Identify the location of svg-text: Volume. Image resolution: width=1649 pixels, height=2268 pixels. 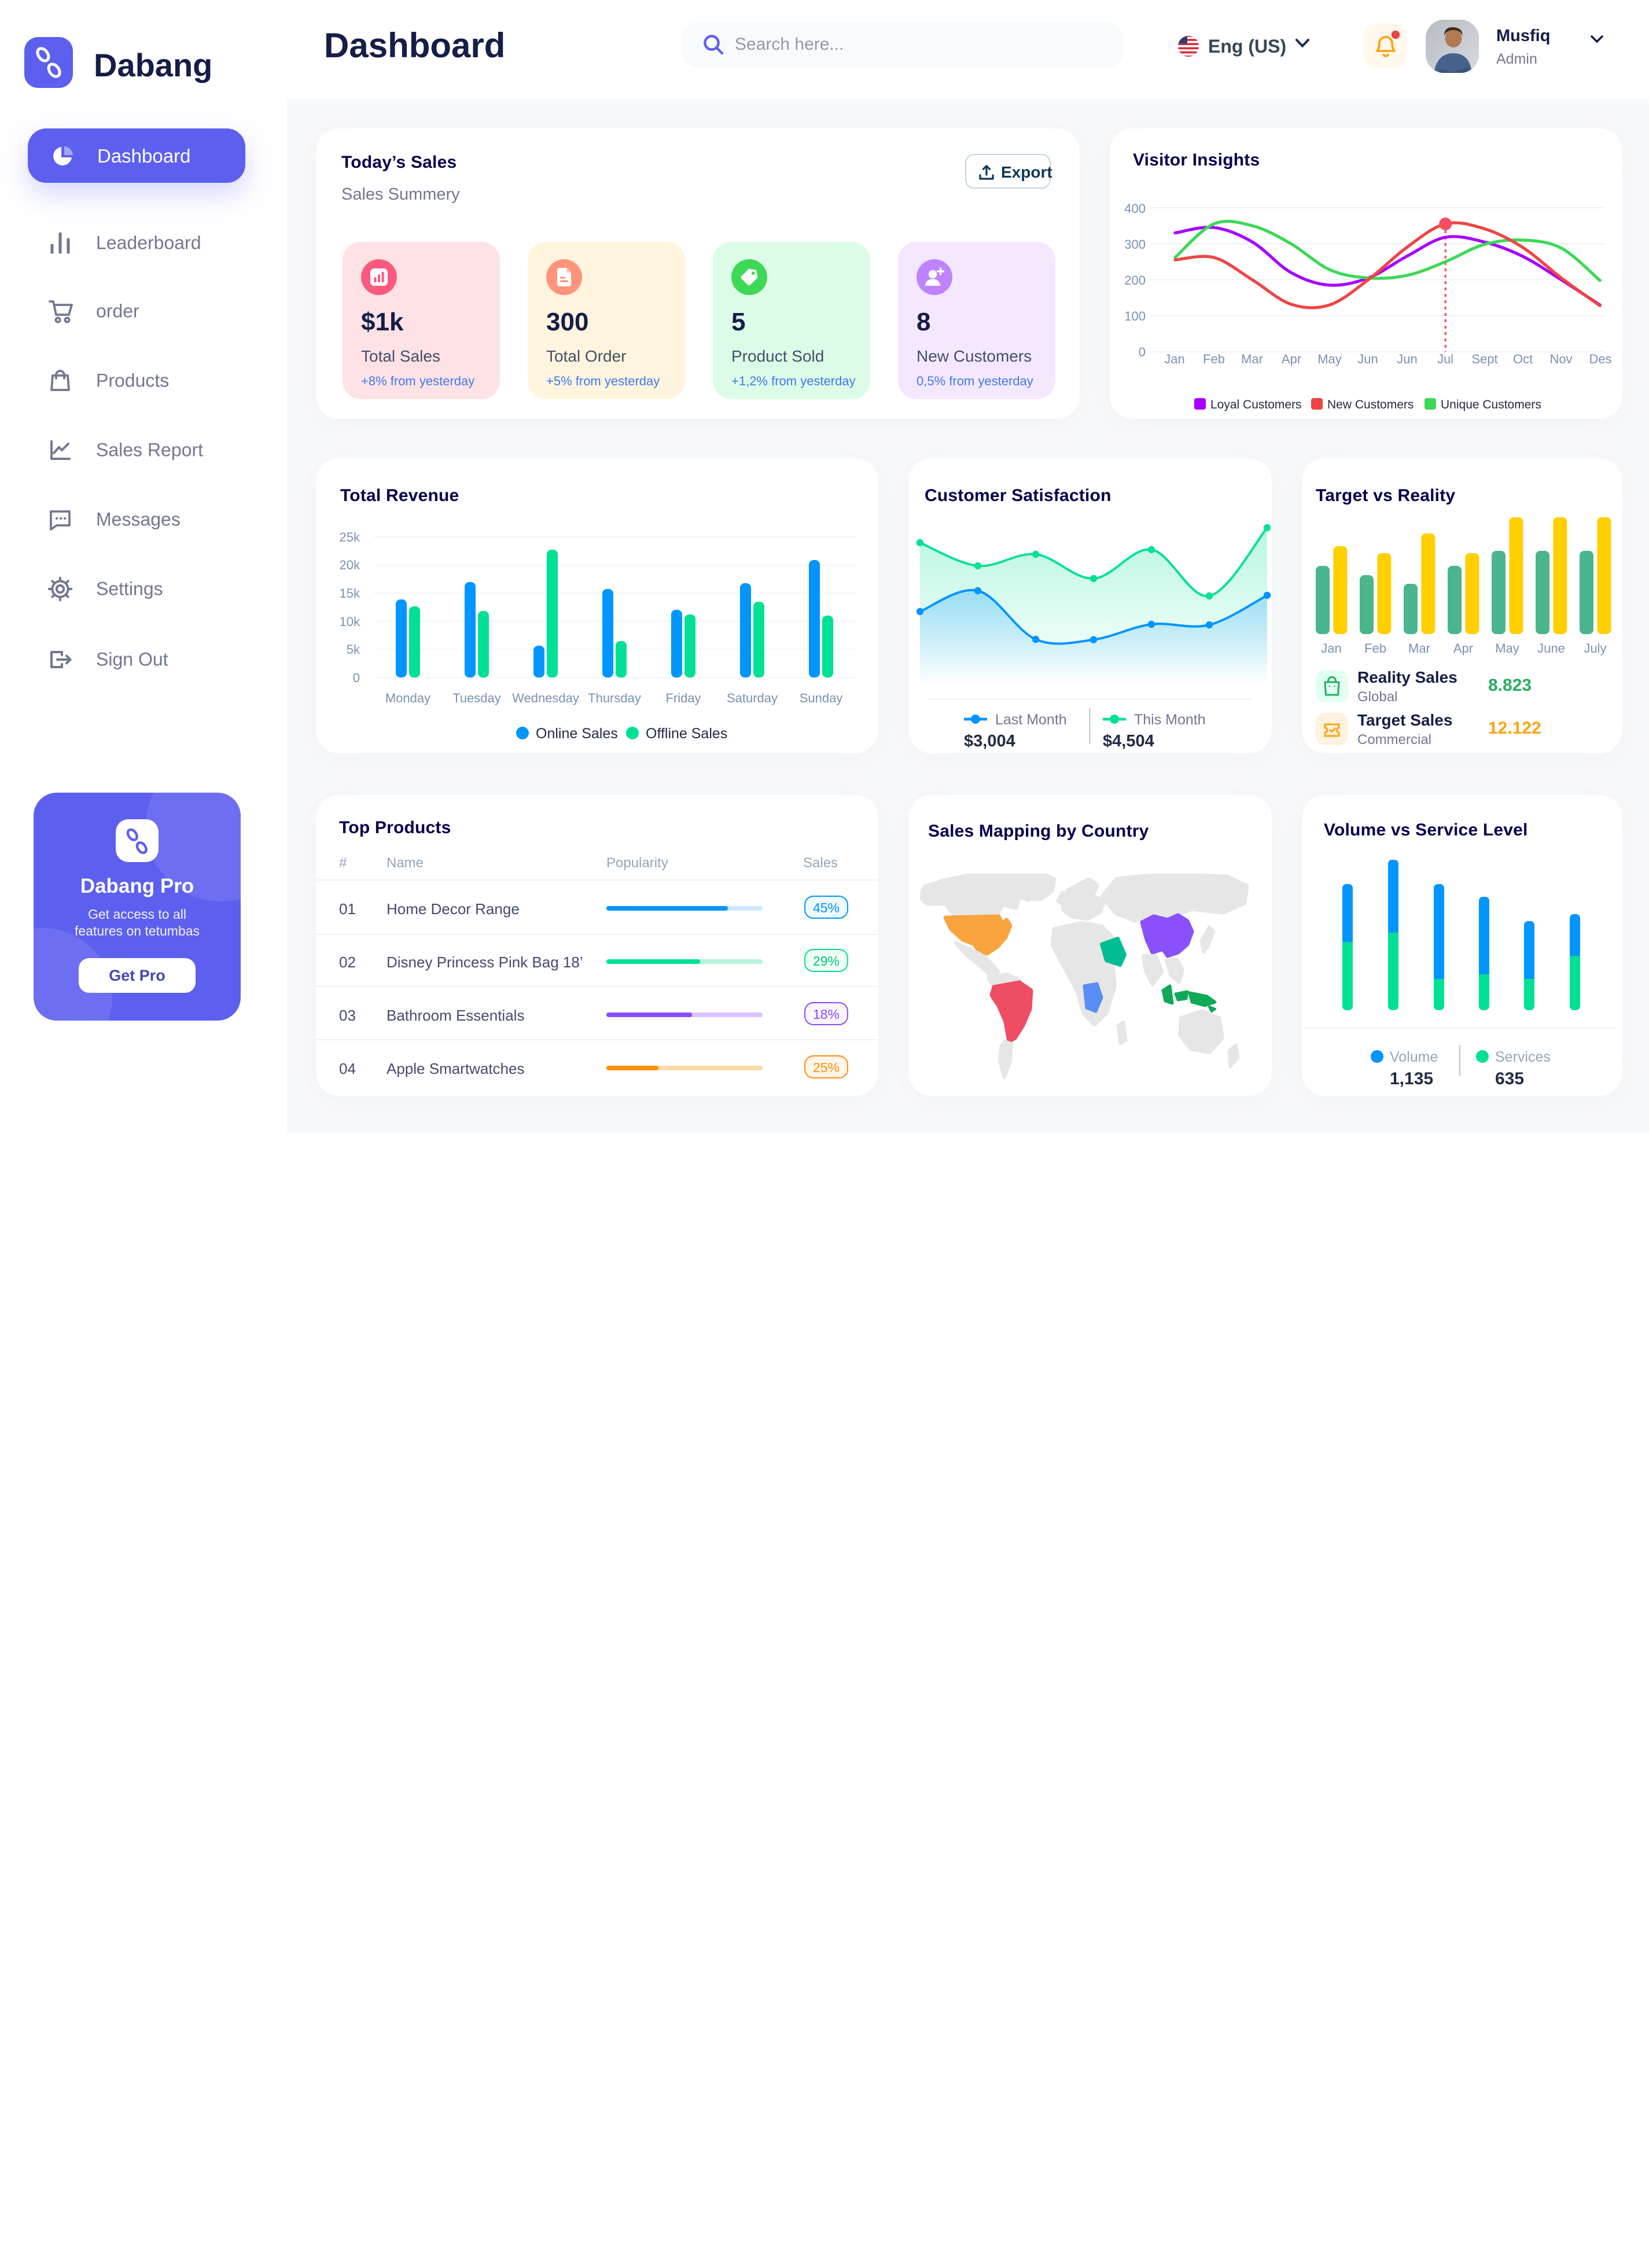
(1414, 1057).